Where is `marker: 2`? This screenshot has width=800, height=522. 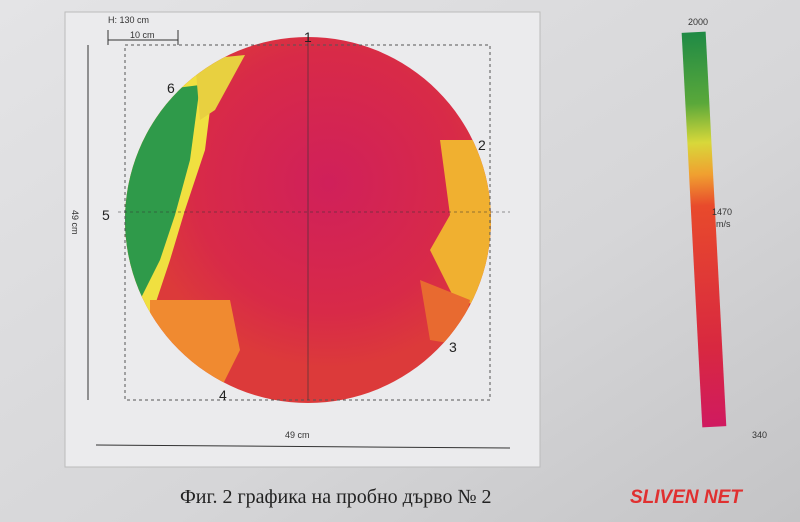 marker: 2 is located at coordinates (482, 145).